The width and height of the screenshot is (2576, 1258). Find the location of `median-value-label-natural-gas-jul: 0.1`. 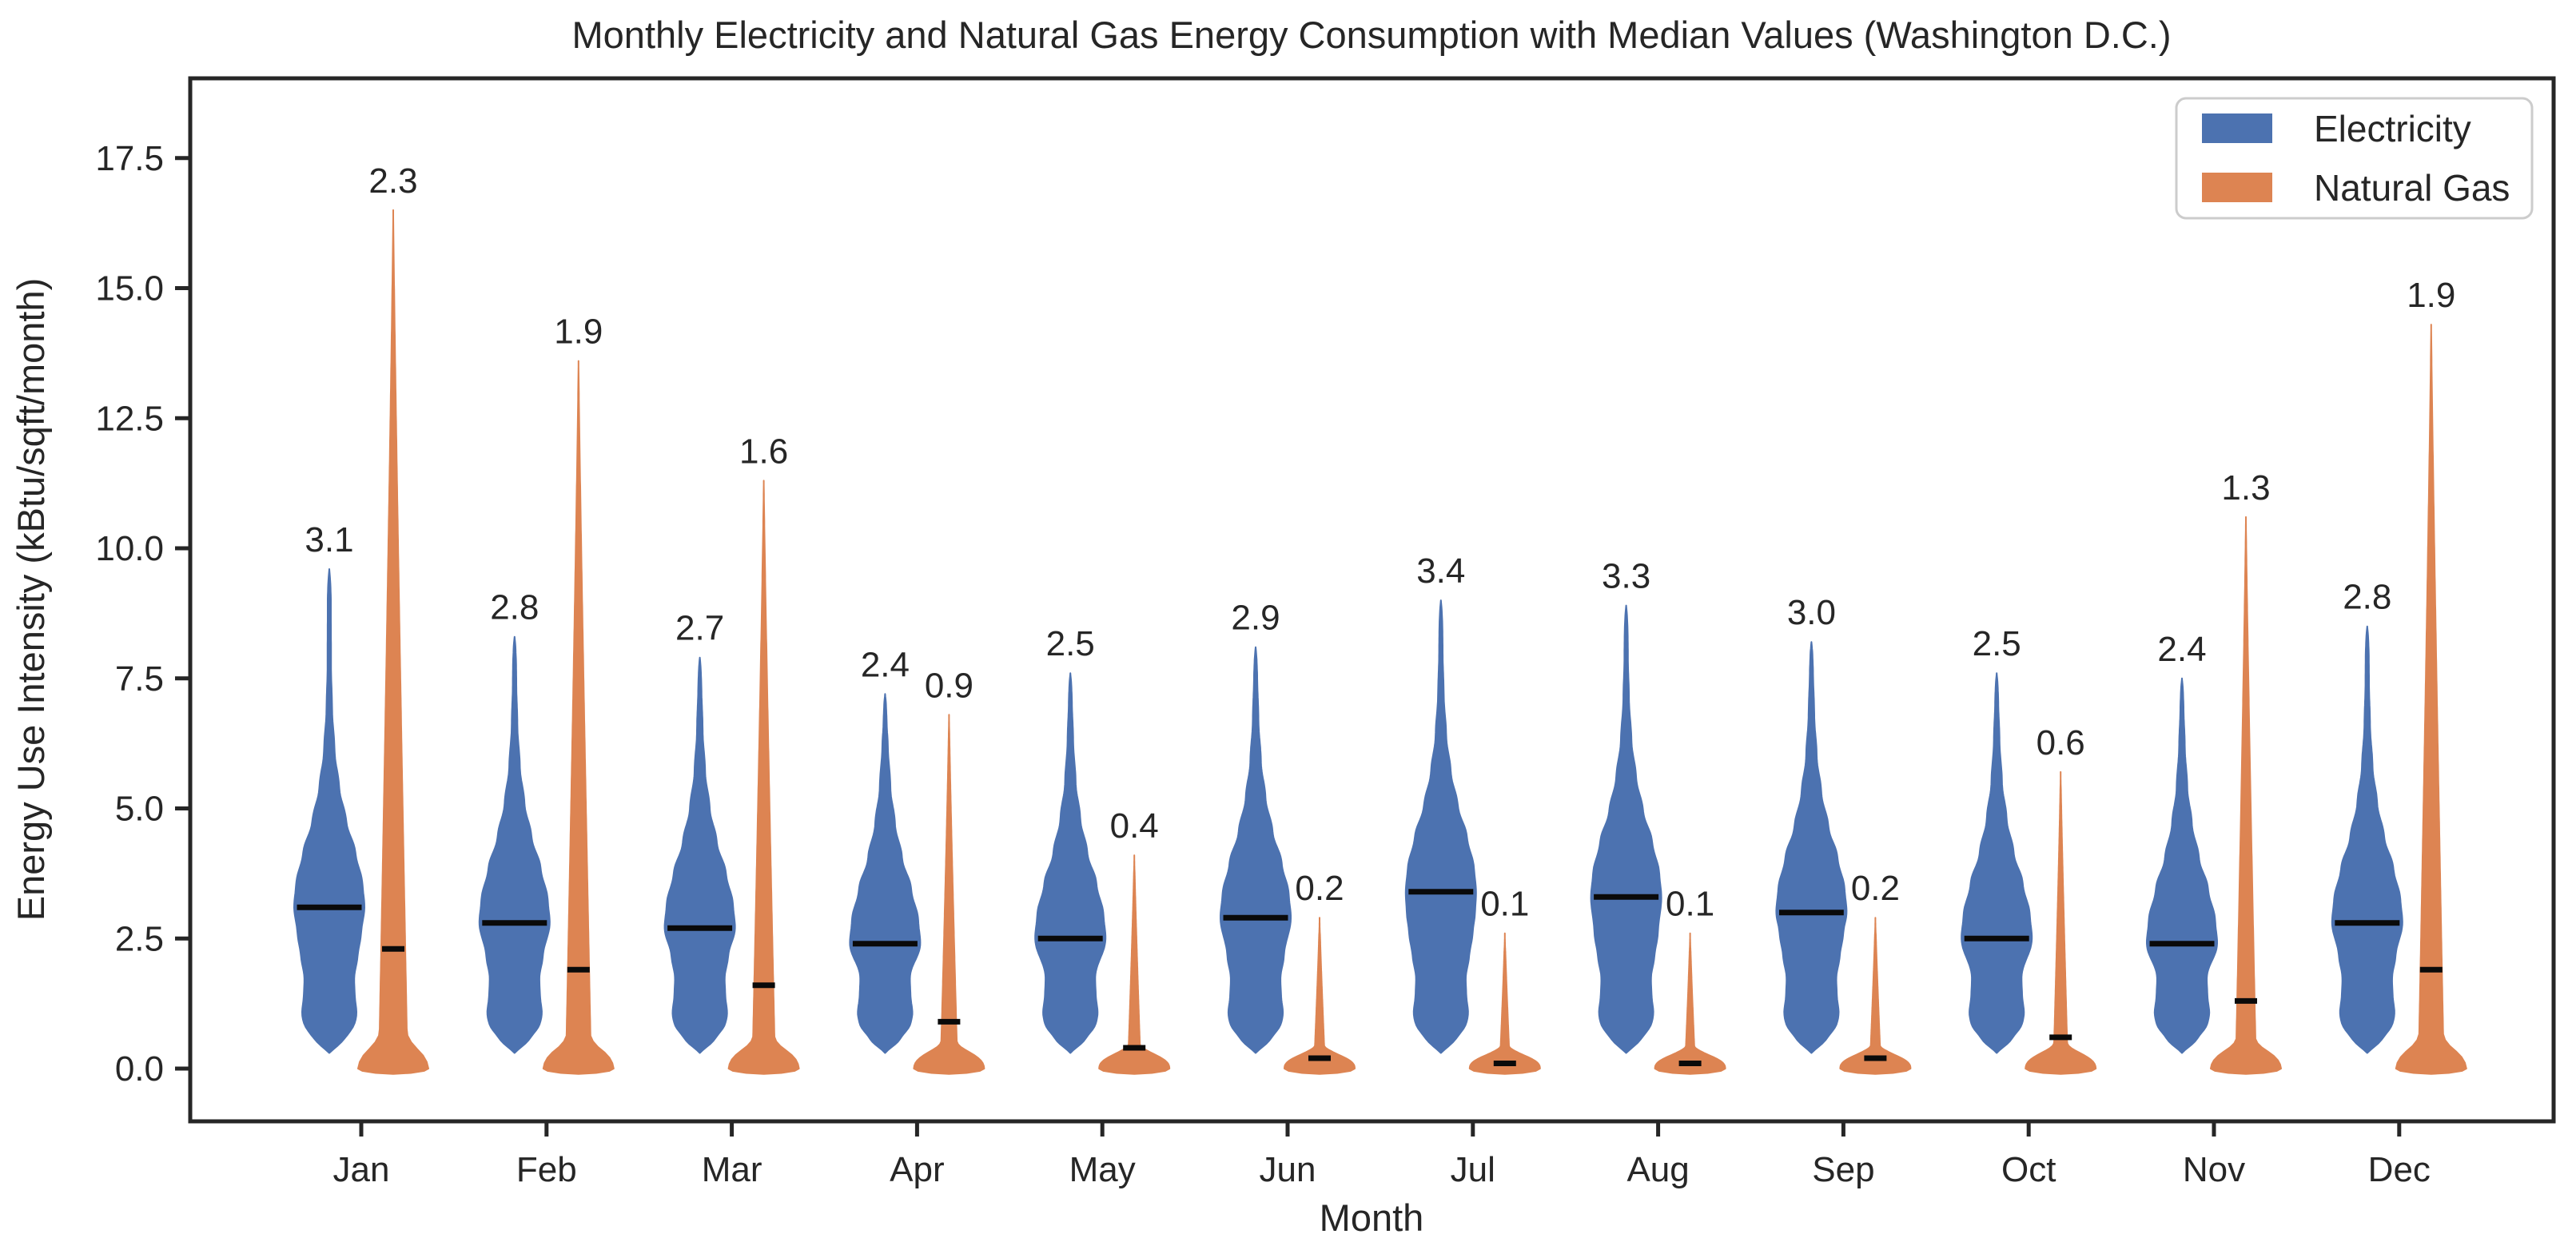

median-value-label-natural-gas-jul: 0.1 is located at coordinates (1504, 905).